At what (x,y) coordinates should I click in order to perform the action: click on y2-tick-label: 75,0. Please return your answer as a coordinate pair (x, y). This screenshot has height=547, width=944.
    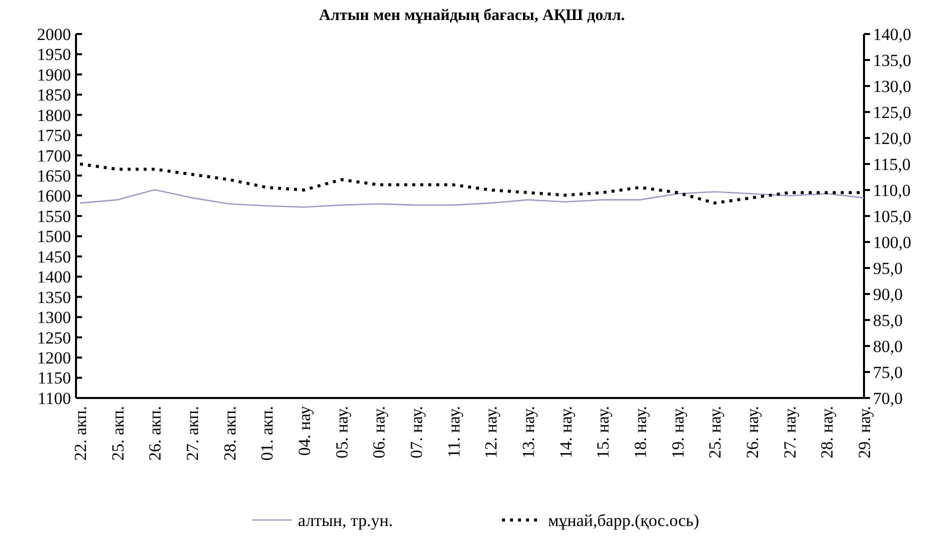
    Looking at the image, I should click on (888, 372).